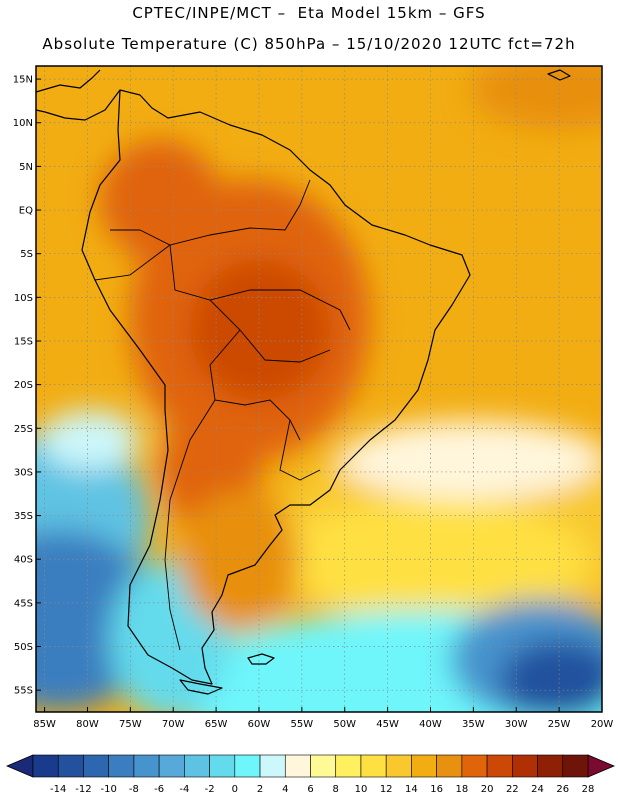 Image resolution: width=618 pixels, height=800 pixels. I want to click on lon-label: 35W, so click(473, 724).